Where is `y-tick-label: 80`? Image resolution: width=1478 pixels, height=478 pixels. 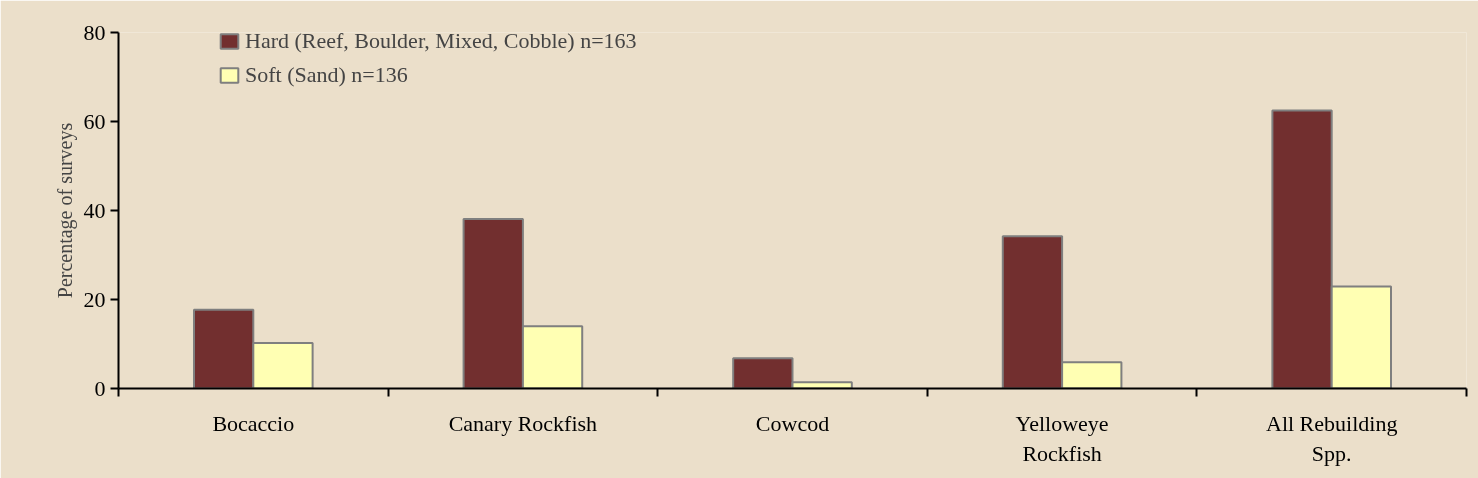 y-tick-label: 80 is located at coordinates (94, 32).